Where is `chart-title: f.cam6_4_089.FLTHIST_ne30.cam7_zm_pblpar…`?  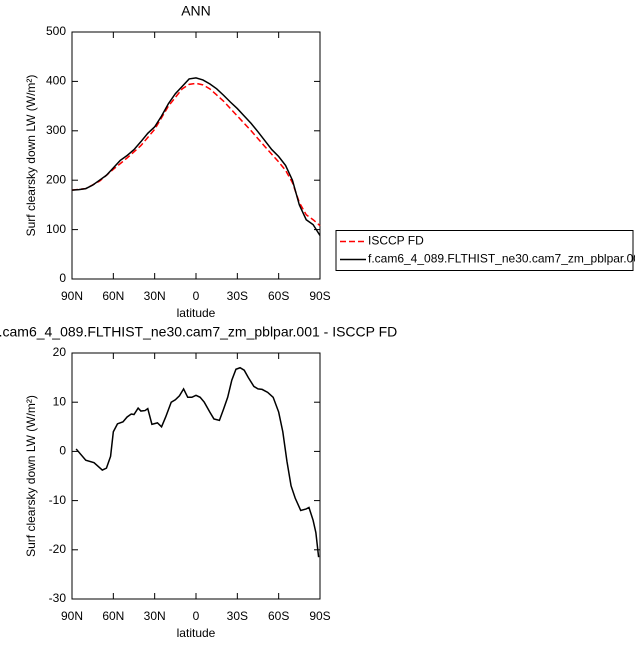 chart-title: f.cam6_4_089.FLTHIST_ne30.cam7_zm_pblpar… is located at coordinates (198, 332).